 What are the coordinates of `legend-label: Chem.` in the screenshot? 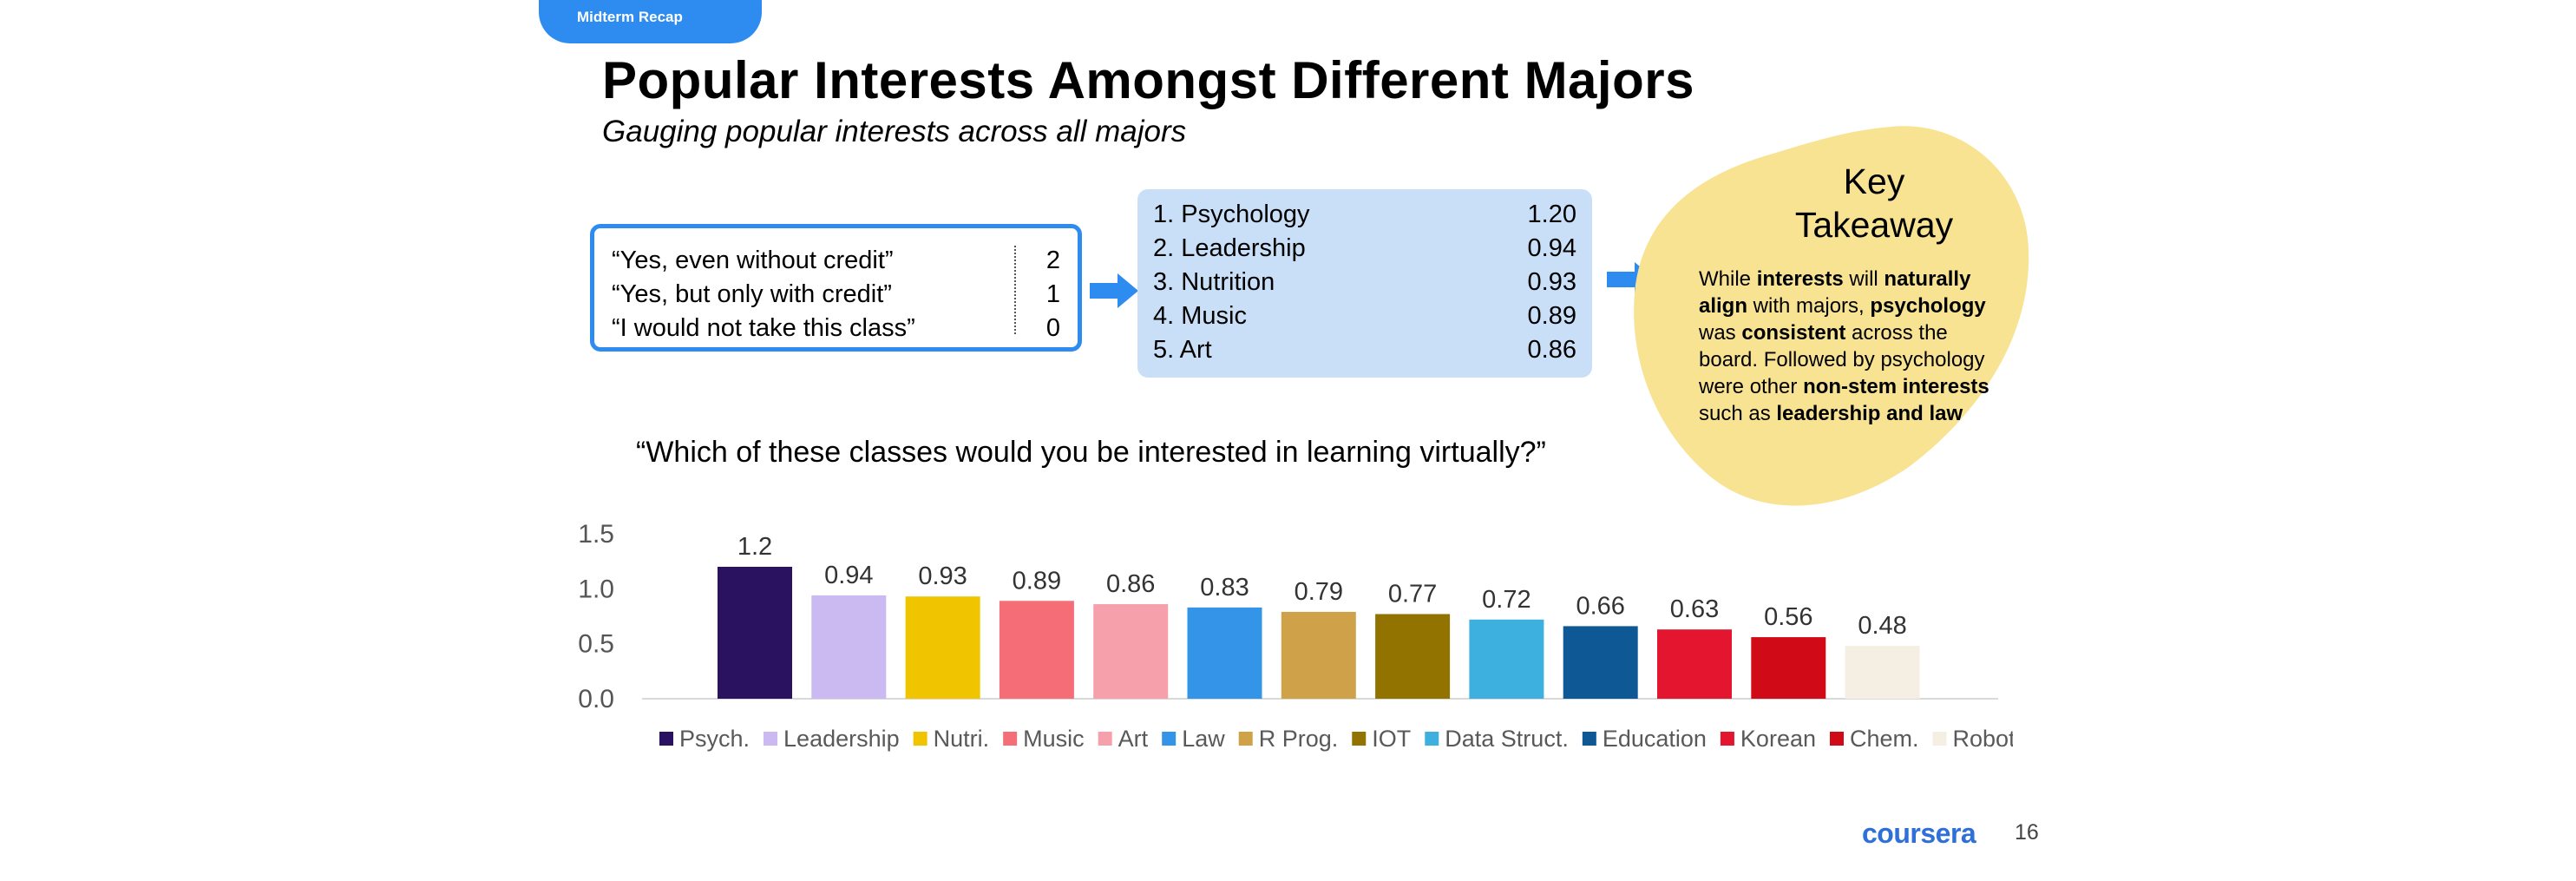 It's located at (1884, 739).